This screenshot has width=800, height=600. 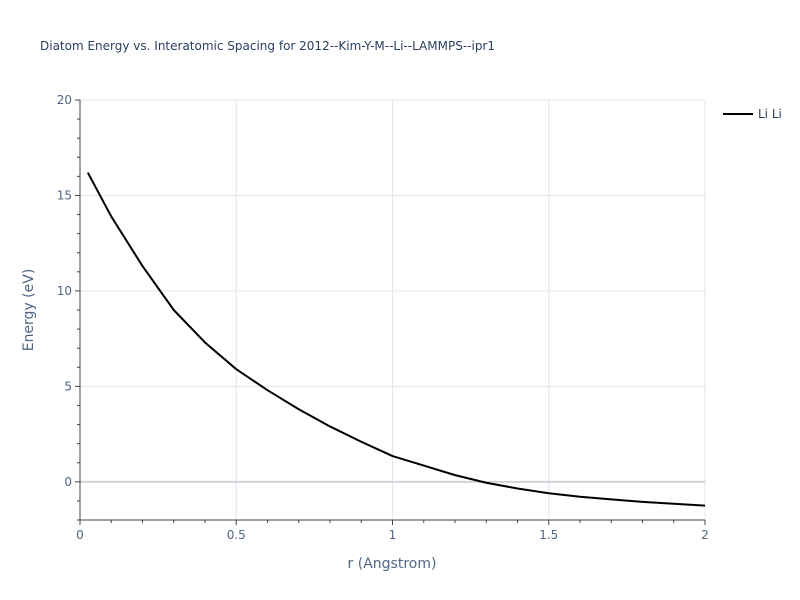 What do you see at coordinates (236, 535) in the screenshot?
I see `x-tick-label: 0.5` at bounding box center [236, 535].